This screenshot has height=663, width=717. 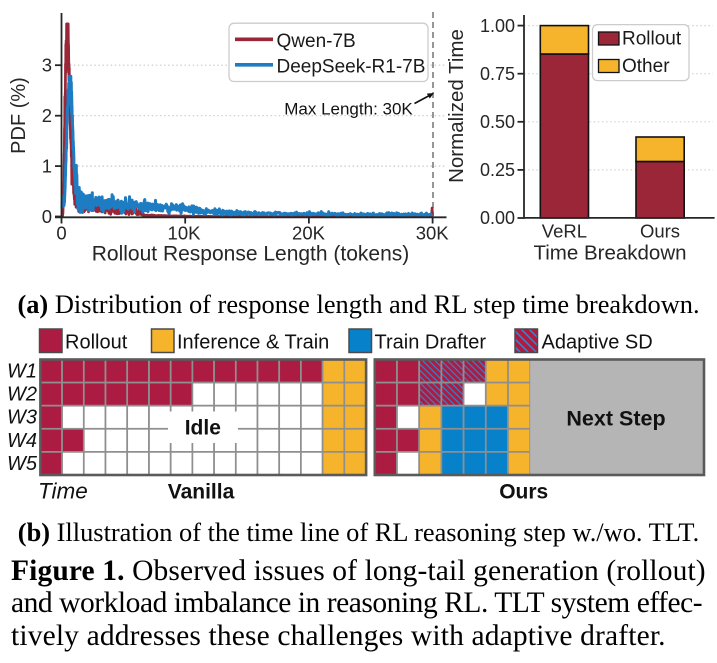 I want to click on svg-text: 1.00, so click(x=497, y=26).